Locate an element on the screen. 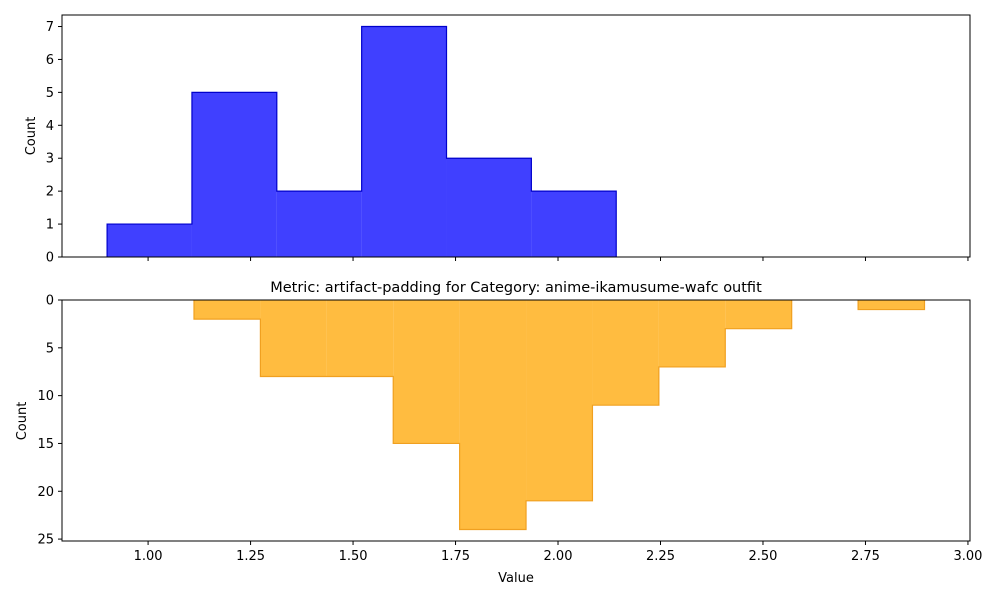 Image resolution: width=1000 pixels, height=604 pixels. bottom-y-tick-label: 25 is located at coordinates (45, 540).